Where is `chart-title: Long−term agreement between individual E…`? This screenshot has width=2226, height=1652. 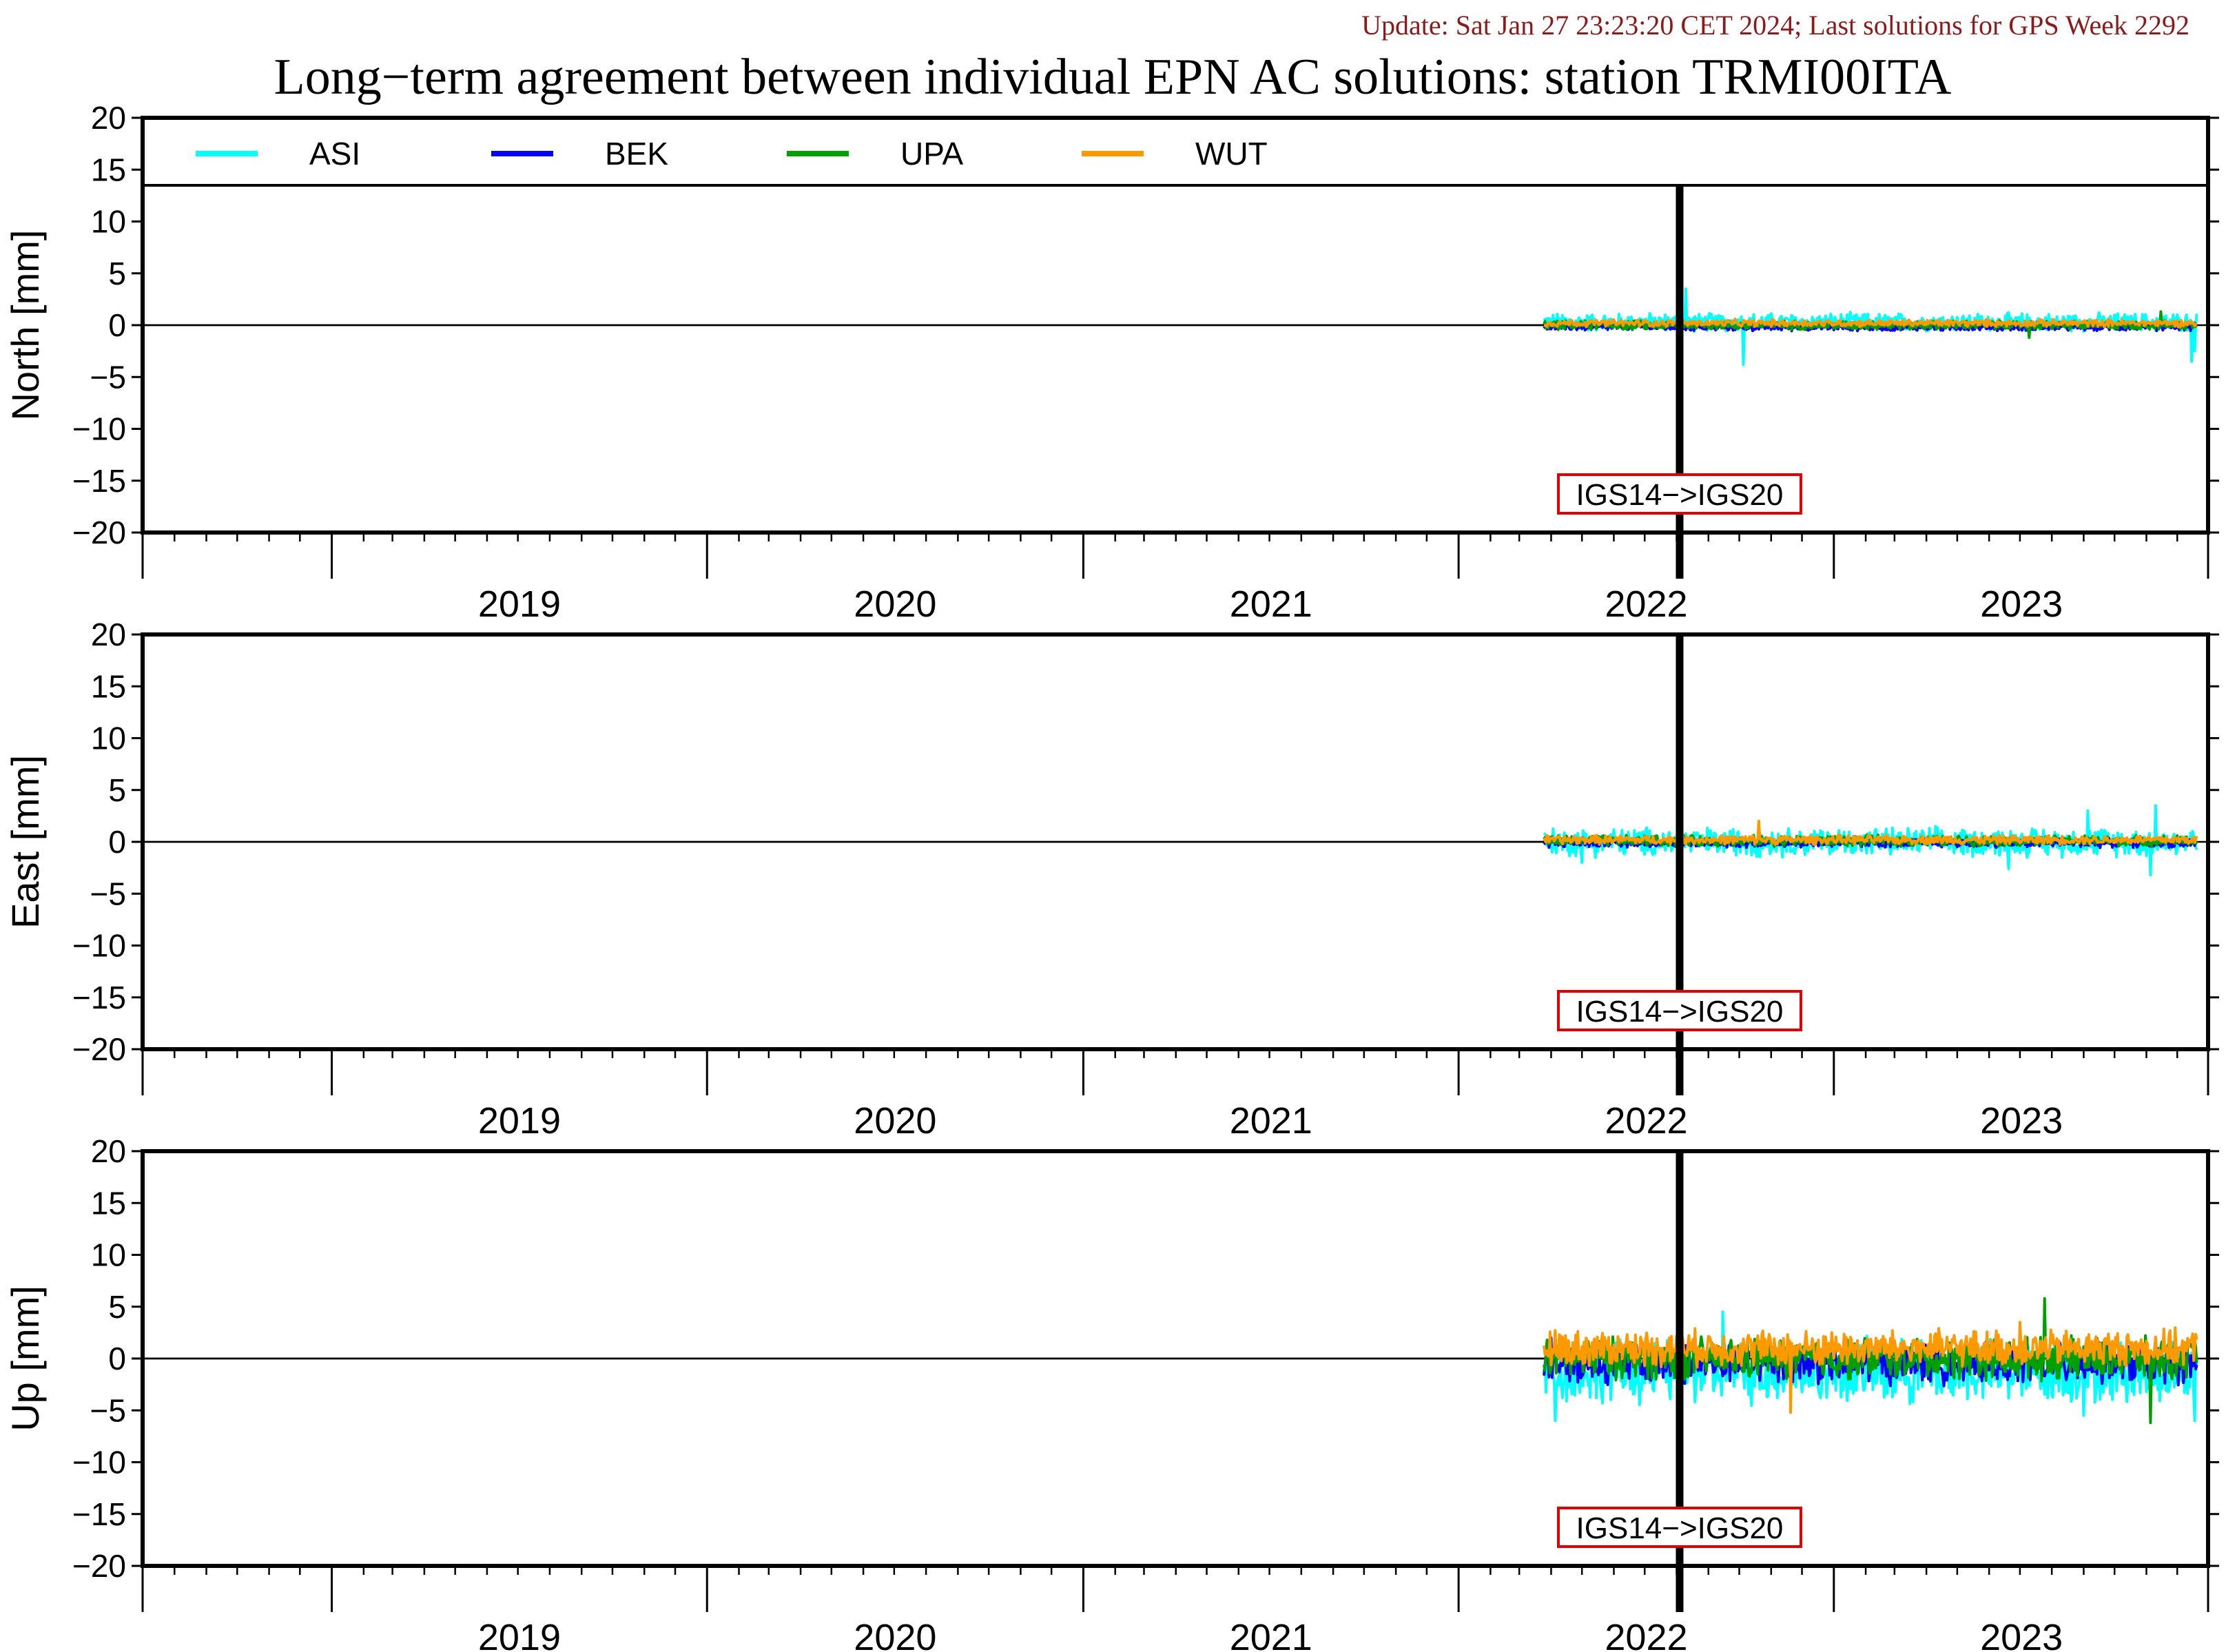 chart-title: Long−term agreement between individual E… is located at coordinates (1113, 77).